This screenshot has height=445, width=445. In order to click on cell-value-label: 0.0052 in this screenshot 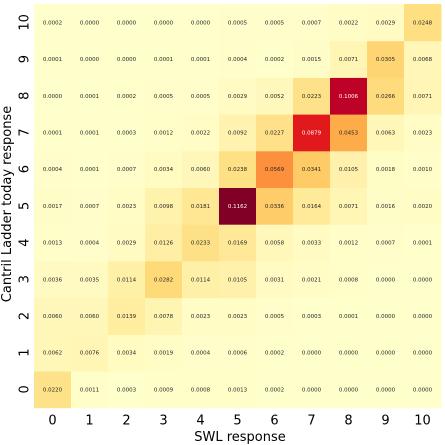, I will do `click(274, 97)`.